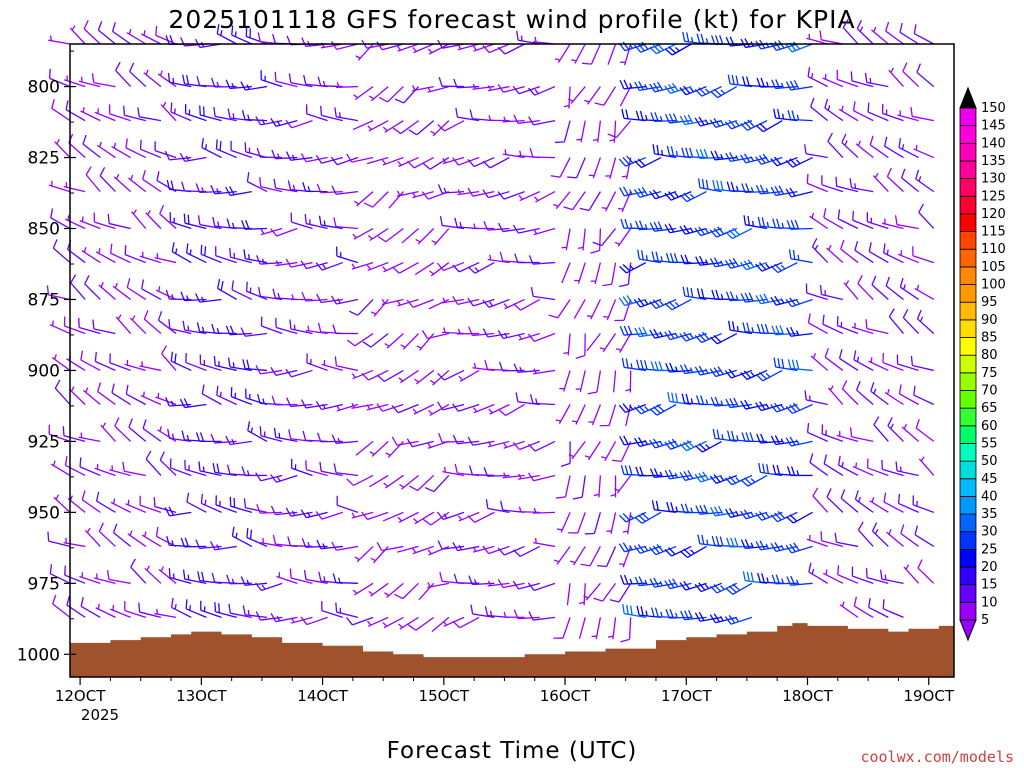  I want to click on colorbar-label: 20, so click(989, 567).